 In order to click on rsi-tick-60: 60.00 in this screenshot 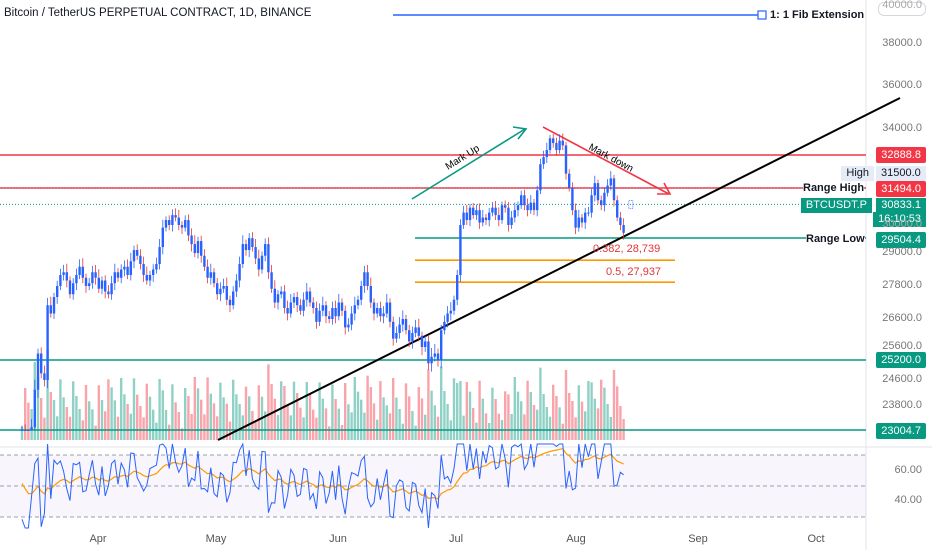, I will do `click(908, 470)`.